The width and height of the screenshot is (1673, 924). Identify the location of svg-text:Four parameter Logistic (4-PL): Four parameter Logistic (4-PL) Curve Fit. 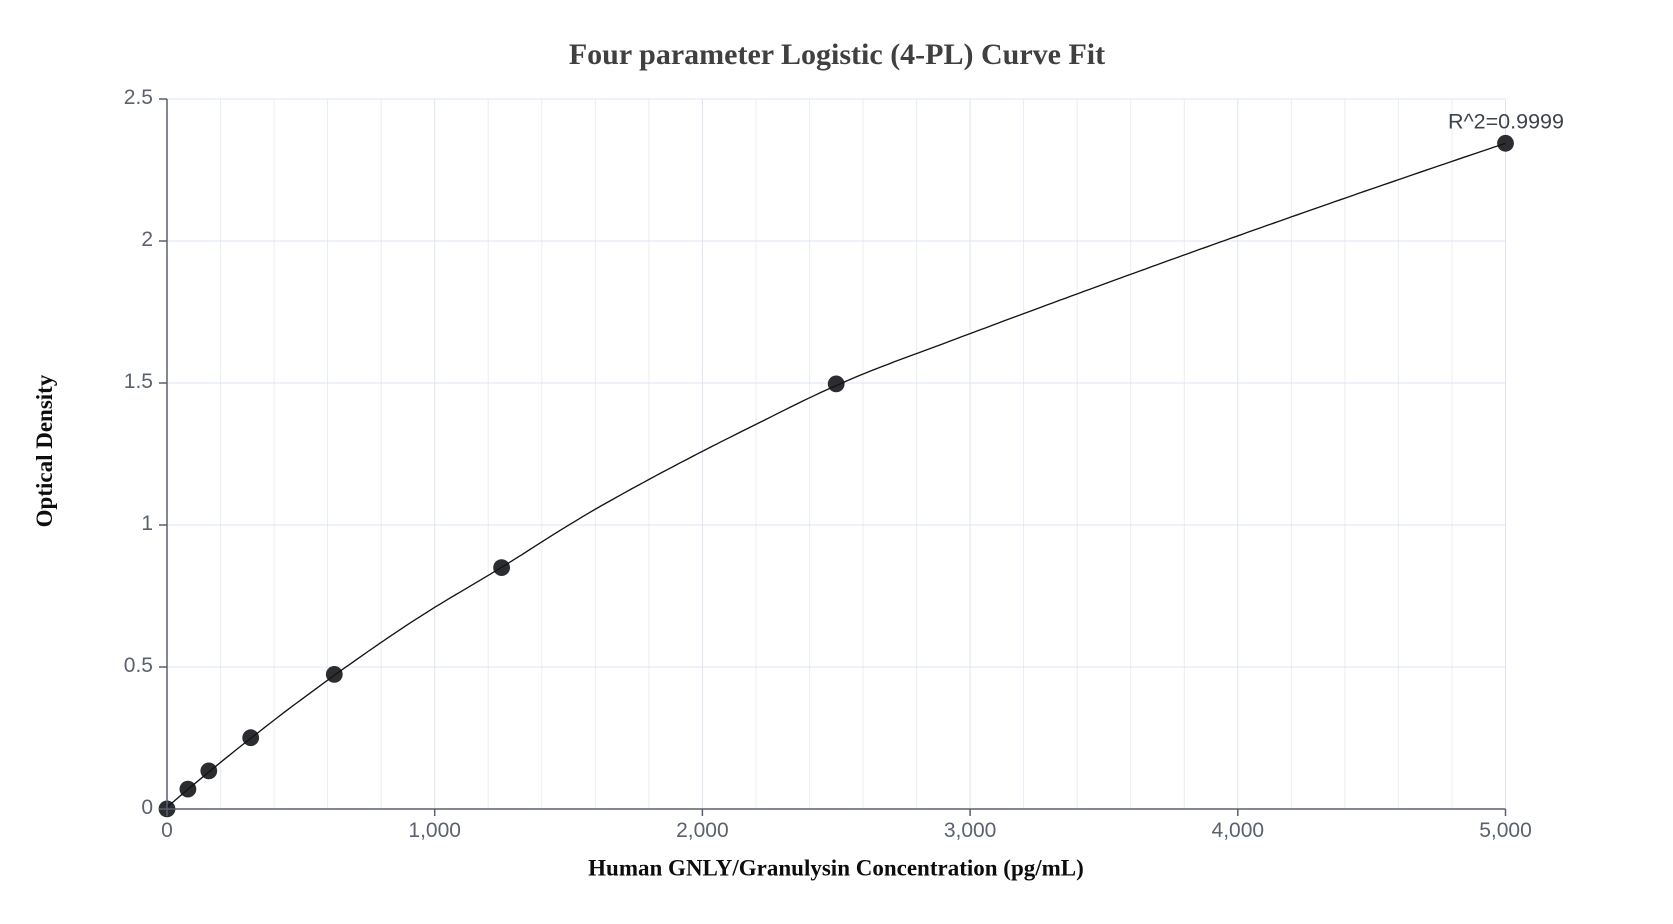
(837, 54).